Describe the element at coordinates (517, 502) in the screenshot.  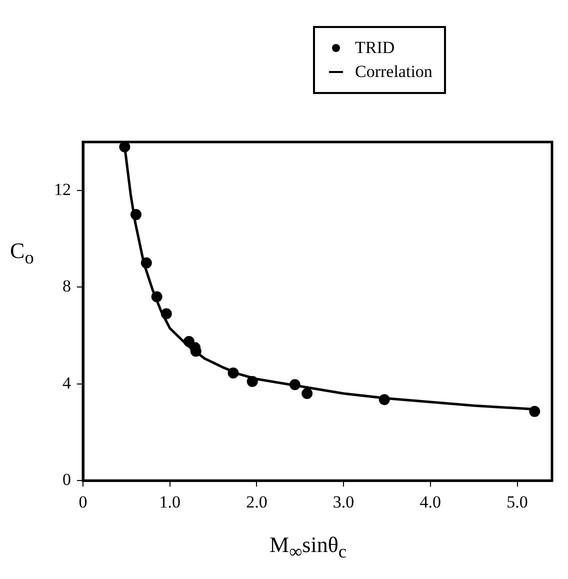
I see `x-tick-label: 5.0` at that location.